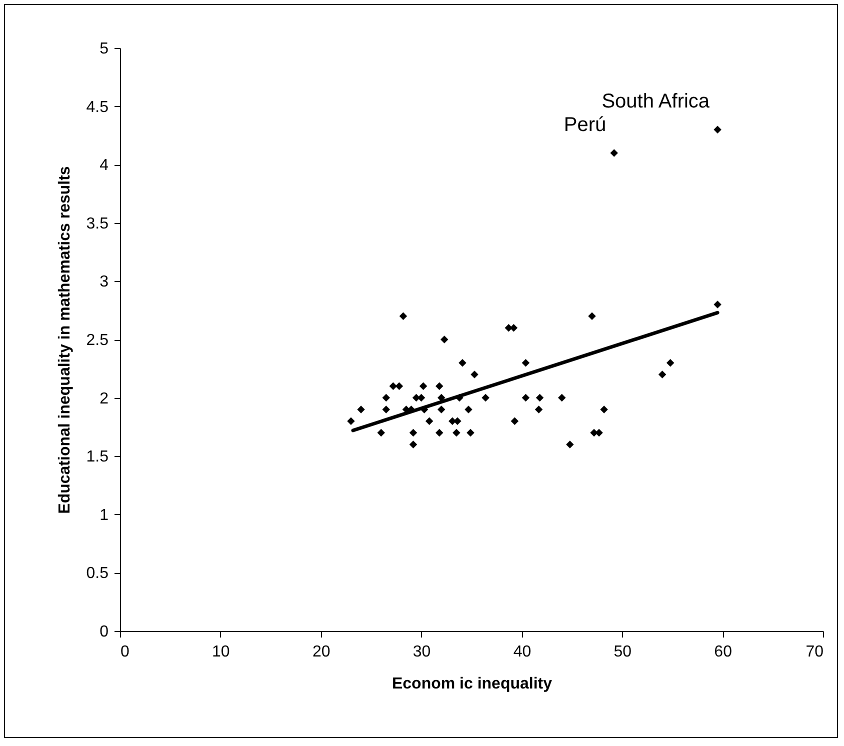  What do you see at coordinates (97, 107) in the screenshot?
I see `y-tick-label: 4.5` at bounding box center [97, 107].